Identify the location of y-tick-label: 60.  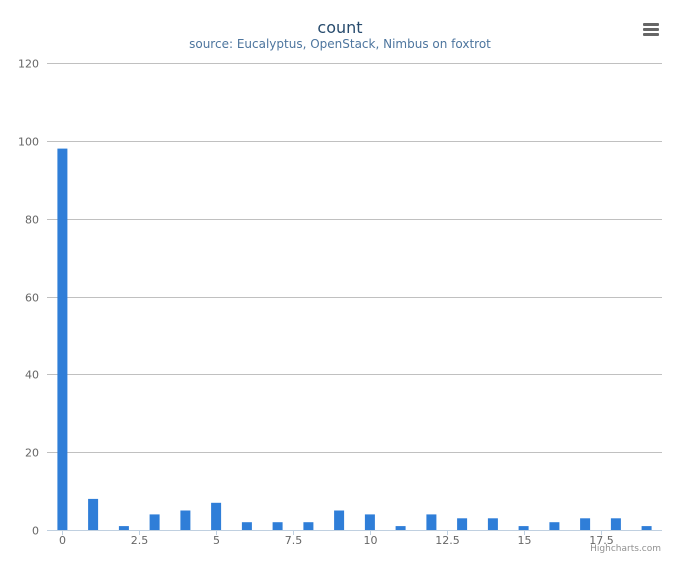
(32, 298).